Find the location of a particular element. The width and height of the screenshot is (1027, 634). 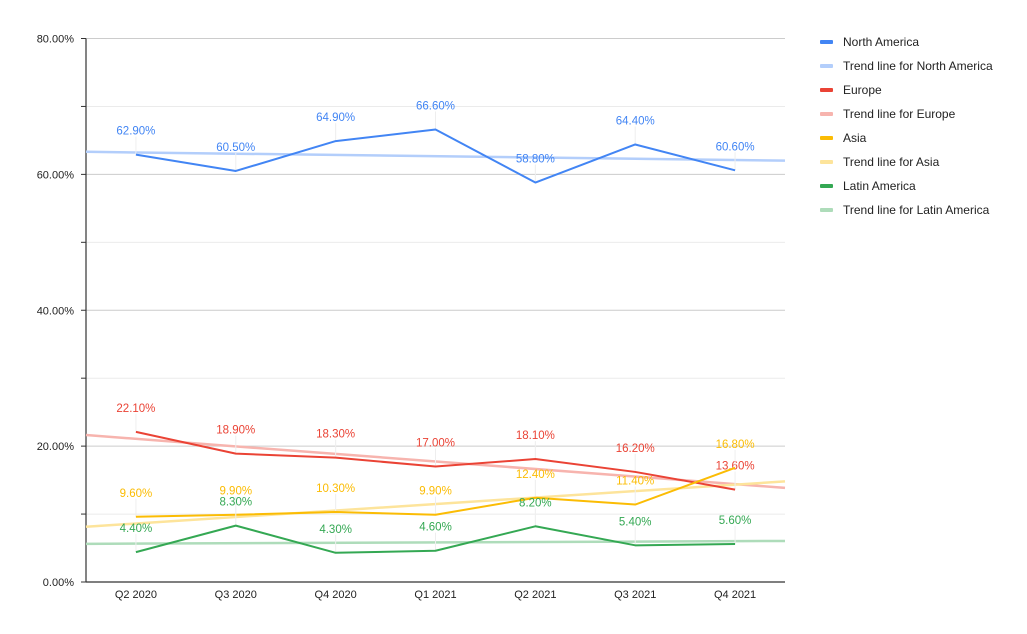

data-label: 4.60% is located at coordinates (435, 528).